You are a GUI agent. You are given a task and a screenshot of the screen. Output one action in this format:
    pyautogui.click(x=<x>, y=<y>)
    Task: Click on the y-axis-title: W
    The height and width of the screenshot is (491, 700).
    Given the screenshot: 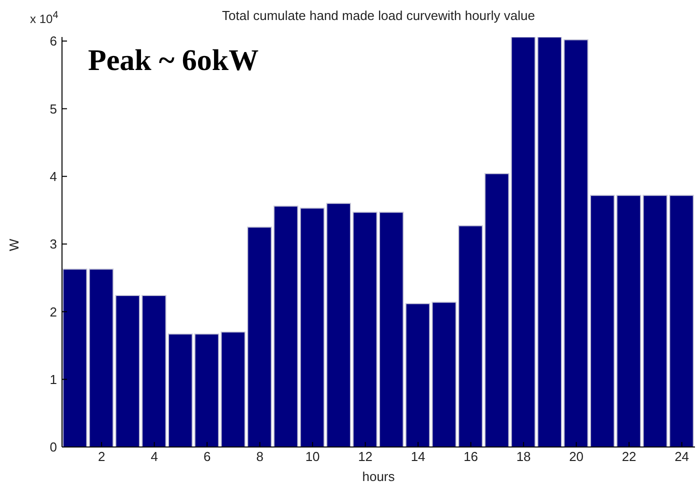 What is the action you would take?
    pyautogui.click(x=14, y=245)
    